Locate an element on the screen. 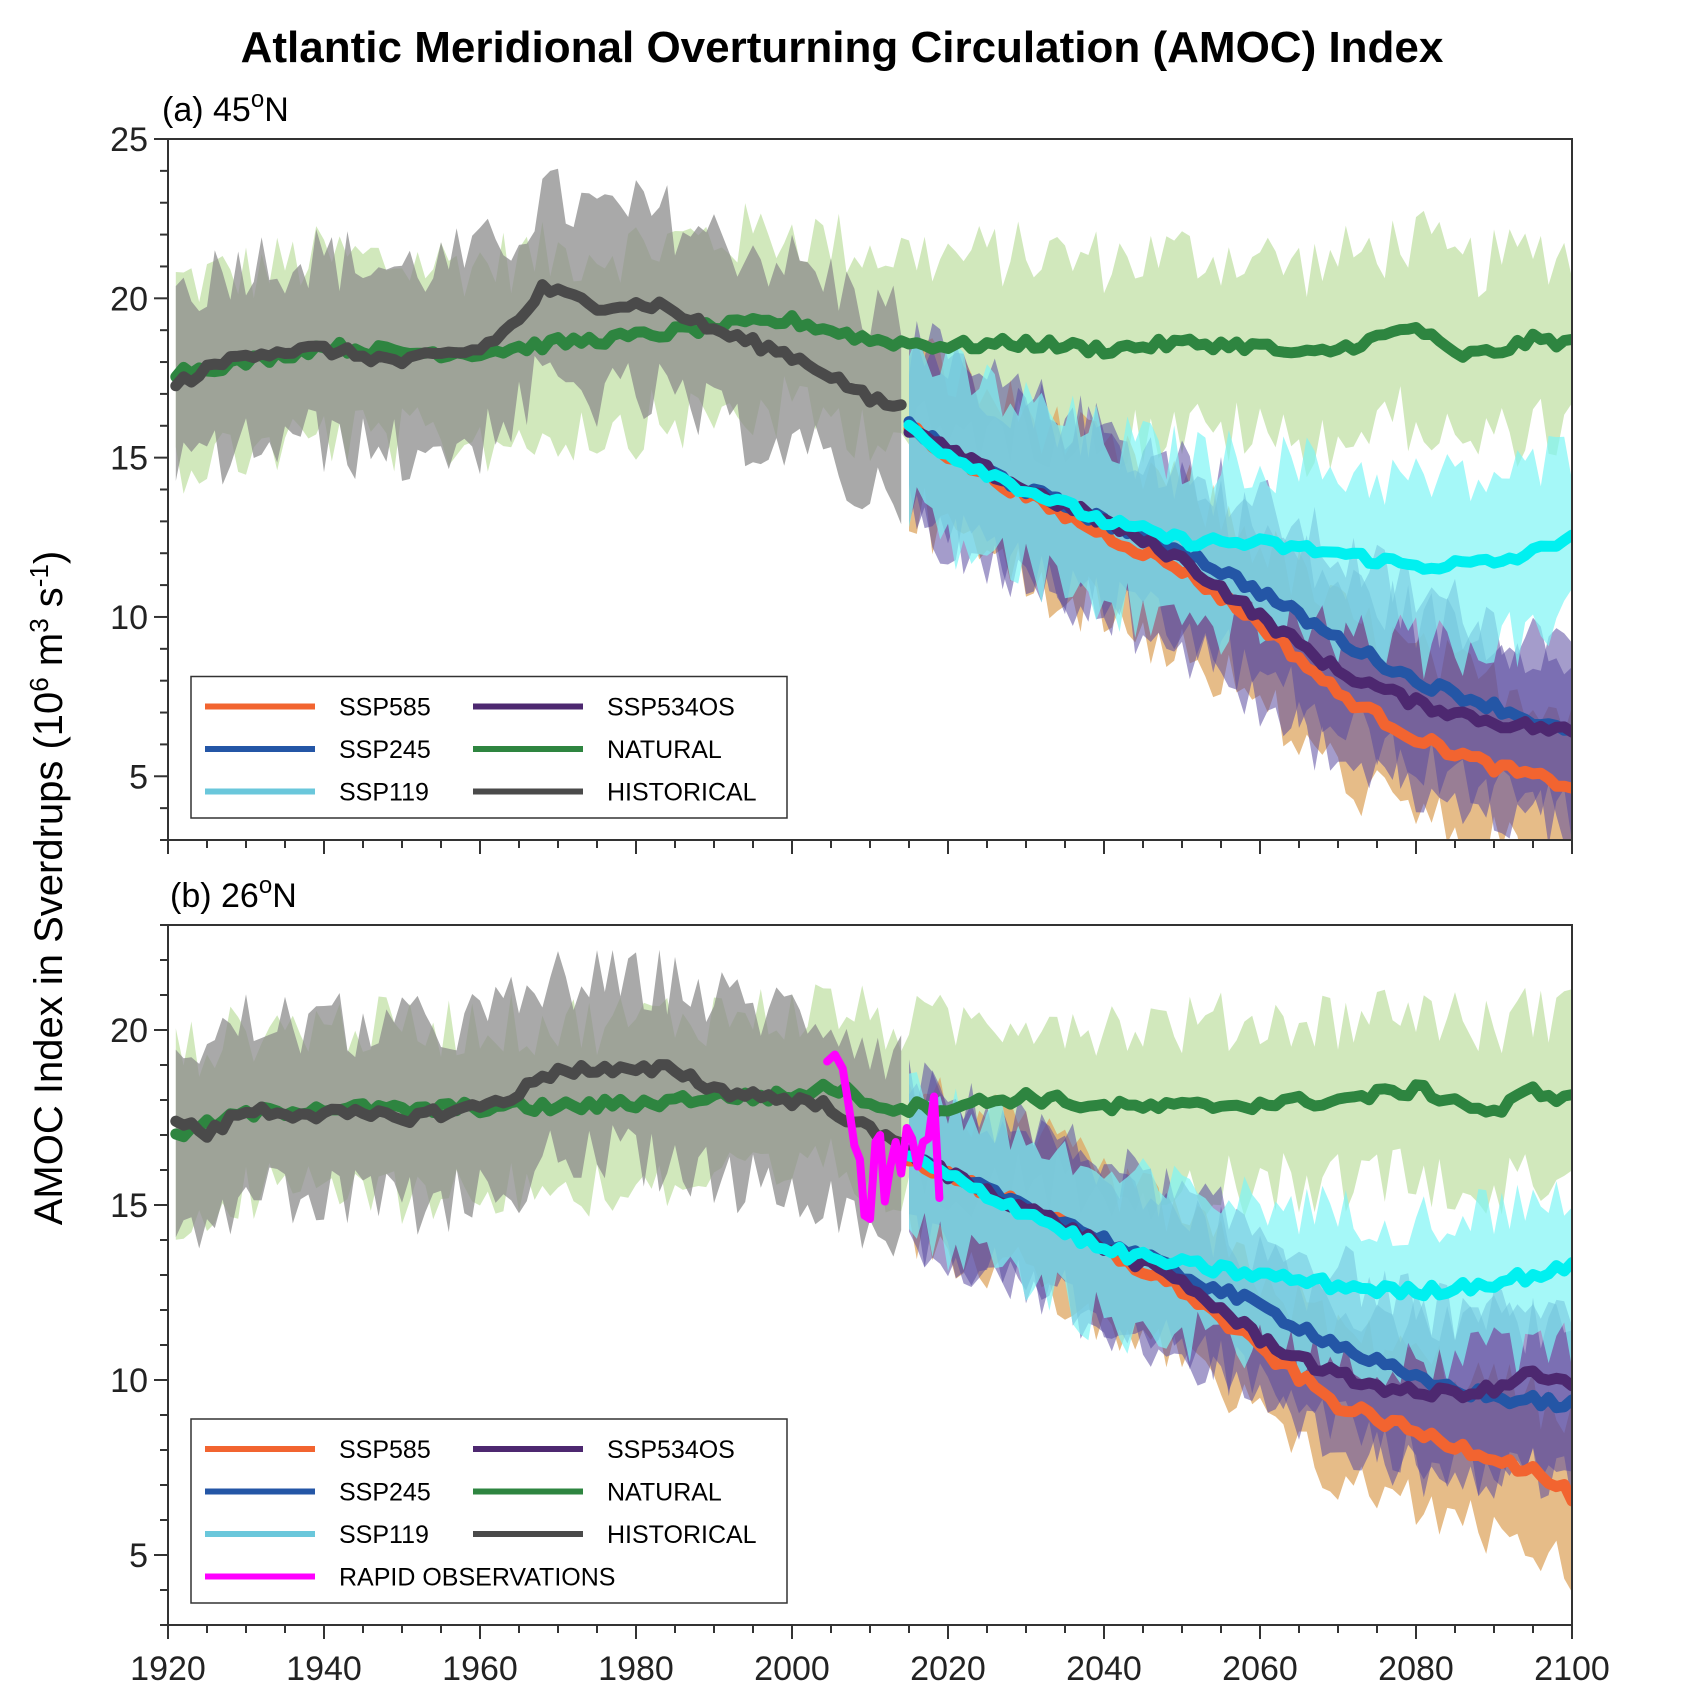 The width and height of the screenshot is (1685, 1698). x-tick-label: 2040 is located at coordinates (1104, 1669).